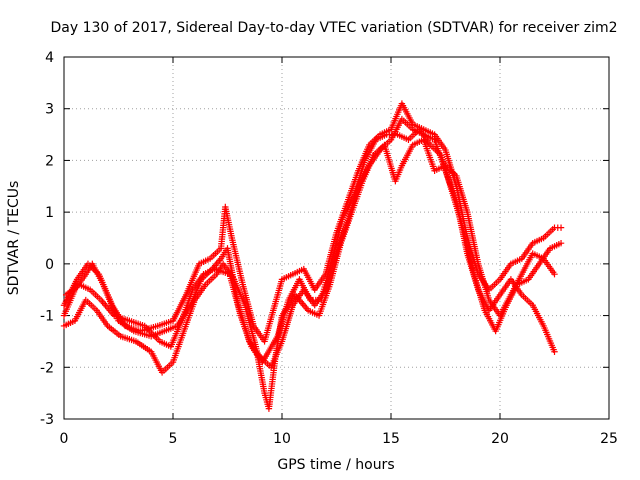 This screenshot has width=640, height=480. What do you see at coordinates (391, 439) in the screenshot?
I see `x-tick-label: 15` at bounding box center [391, 439].